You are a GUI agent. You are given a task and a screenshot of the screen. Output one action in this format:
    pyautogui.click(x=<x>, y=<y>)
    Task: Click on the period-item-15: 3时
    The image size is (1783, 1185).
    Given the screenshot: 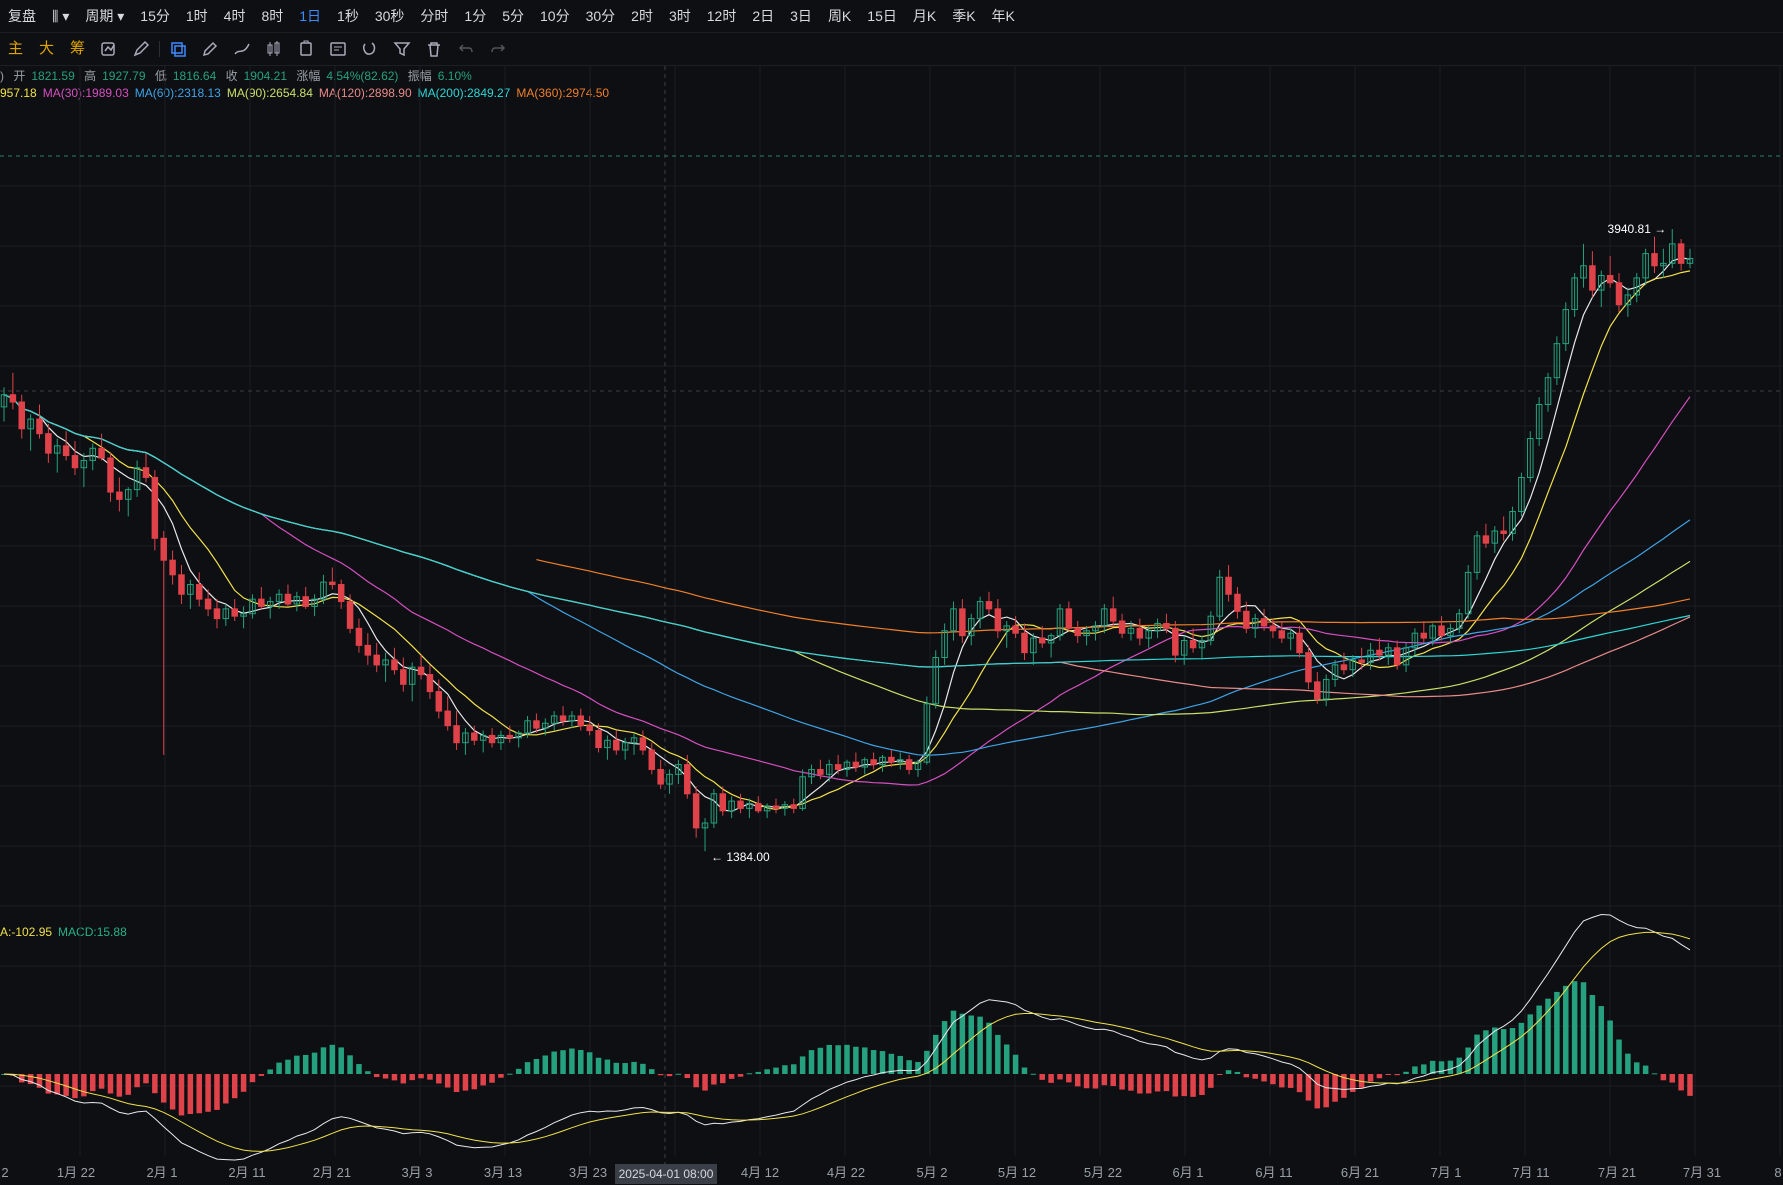 What is the action you would take?
    pyautogui.click(x=679, y=16)
    